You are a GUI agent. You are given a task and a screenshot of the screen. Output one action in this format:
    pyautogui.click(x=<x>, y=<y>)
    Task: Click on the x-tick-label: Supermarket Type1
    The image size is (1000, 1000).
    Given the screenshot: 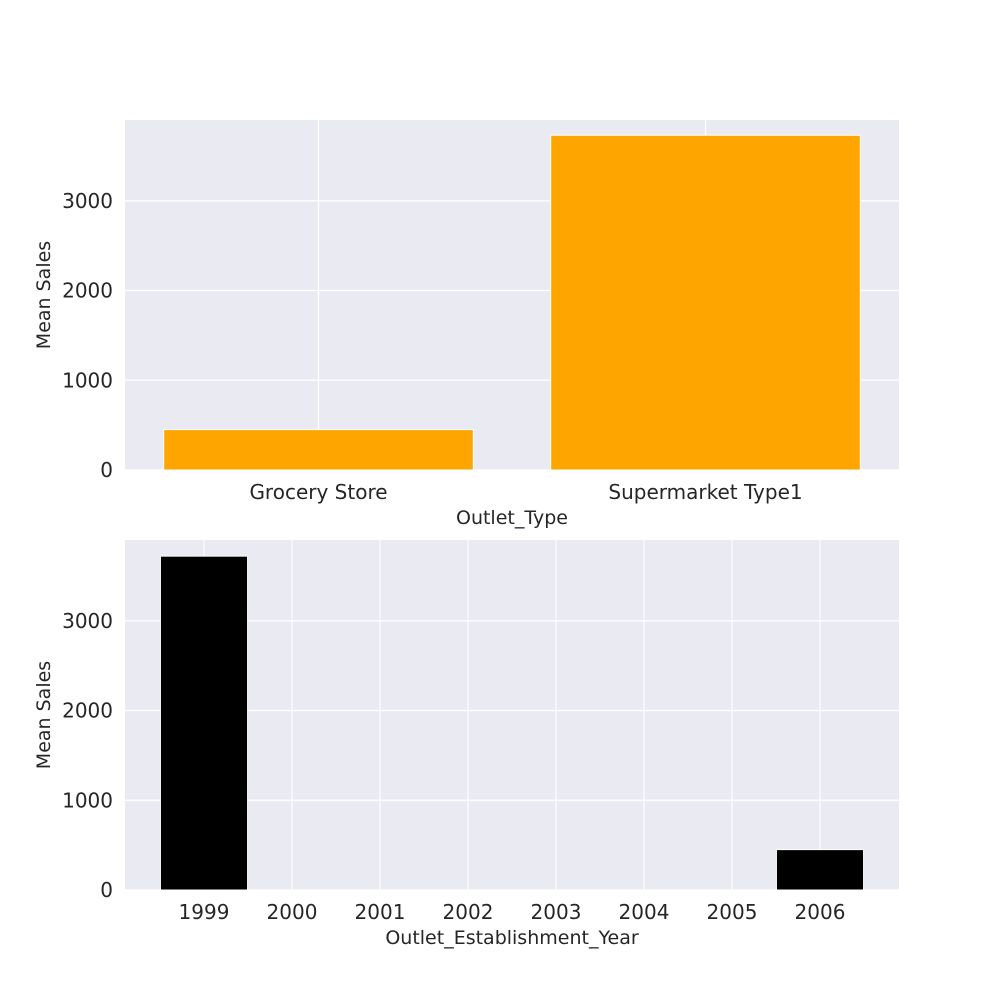 What is the action you would take?
    pyautogui.click(x=705, y=492)
    